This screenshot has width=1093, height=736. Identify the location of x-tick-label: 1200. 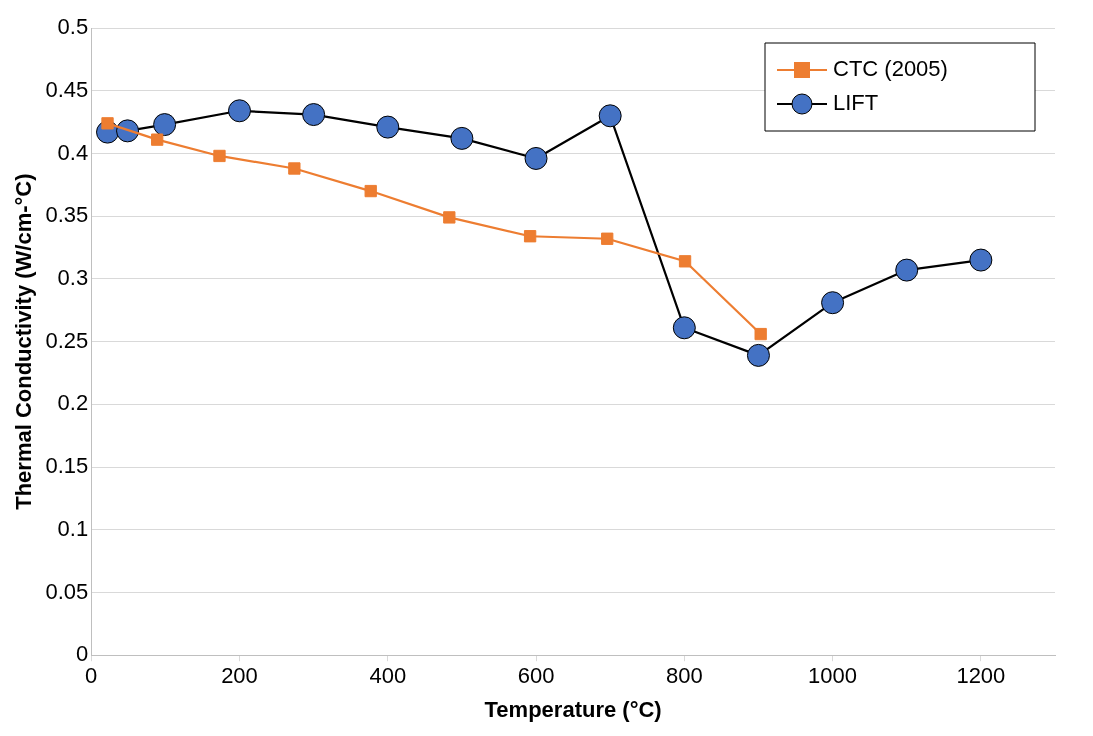
(981, 676).